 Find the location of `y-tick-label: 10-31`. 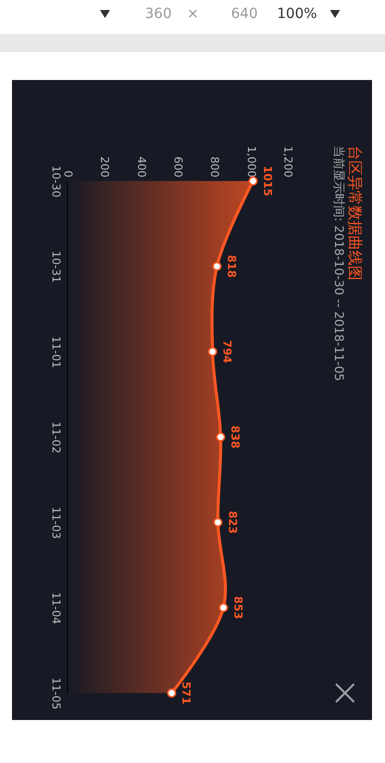

y-tick-label: 10-31 is located at coordinates (56, 266).